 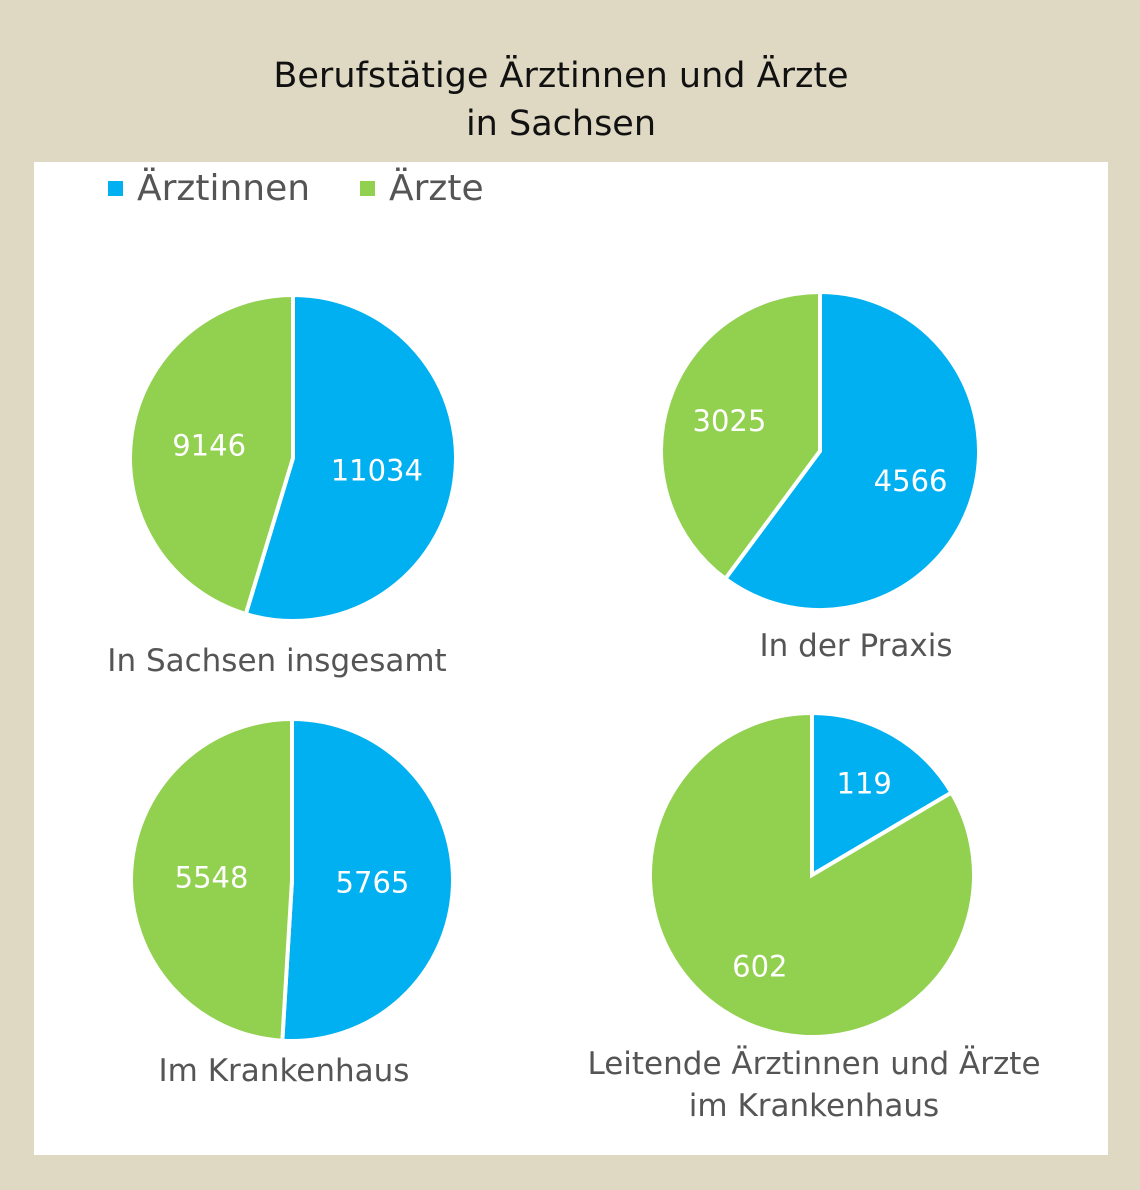 What do you see at coordinates (367, 188) in the screenshot?
I see `legend-swatch-green` at bounding box center [367, 188].